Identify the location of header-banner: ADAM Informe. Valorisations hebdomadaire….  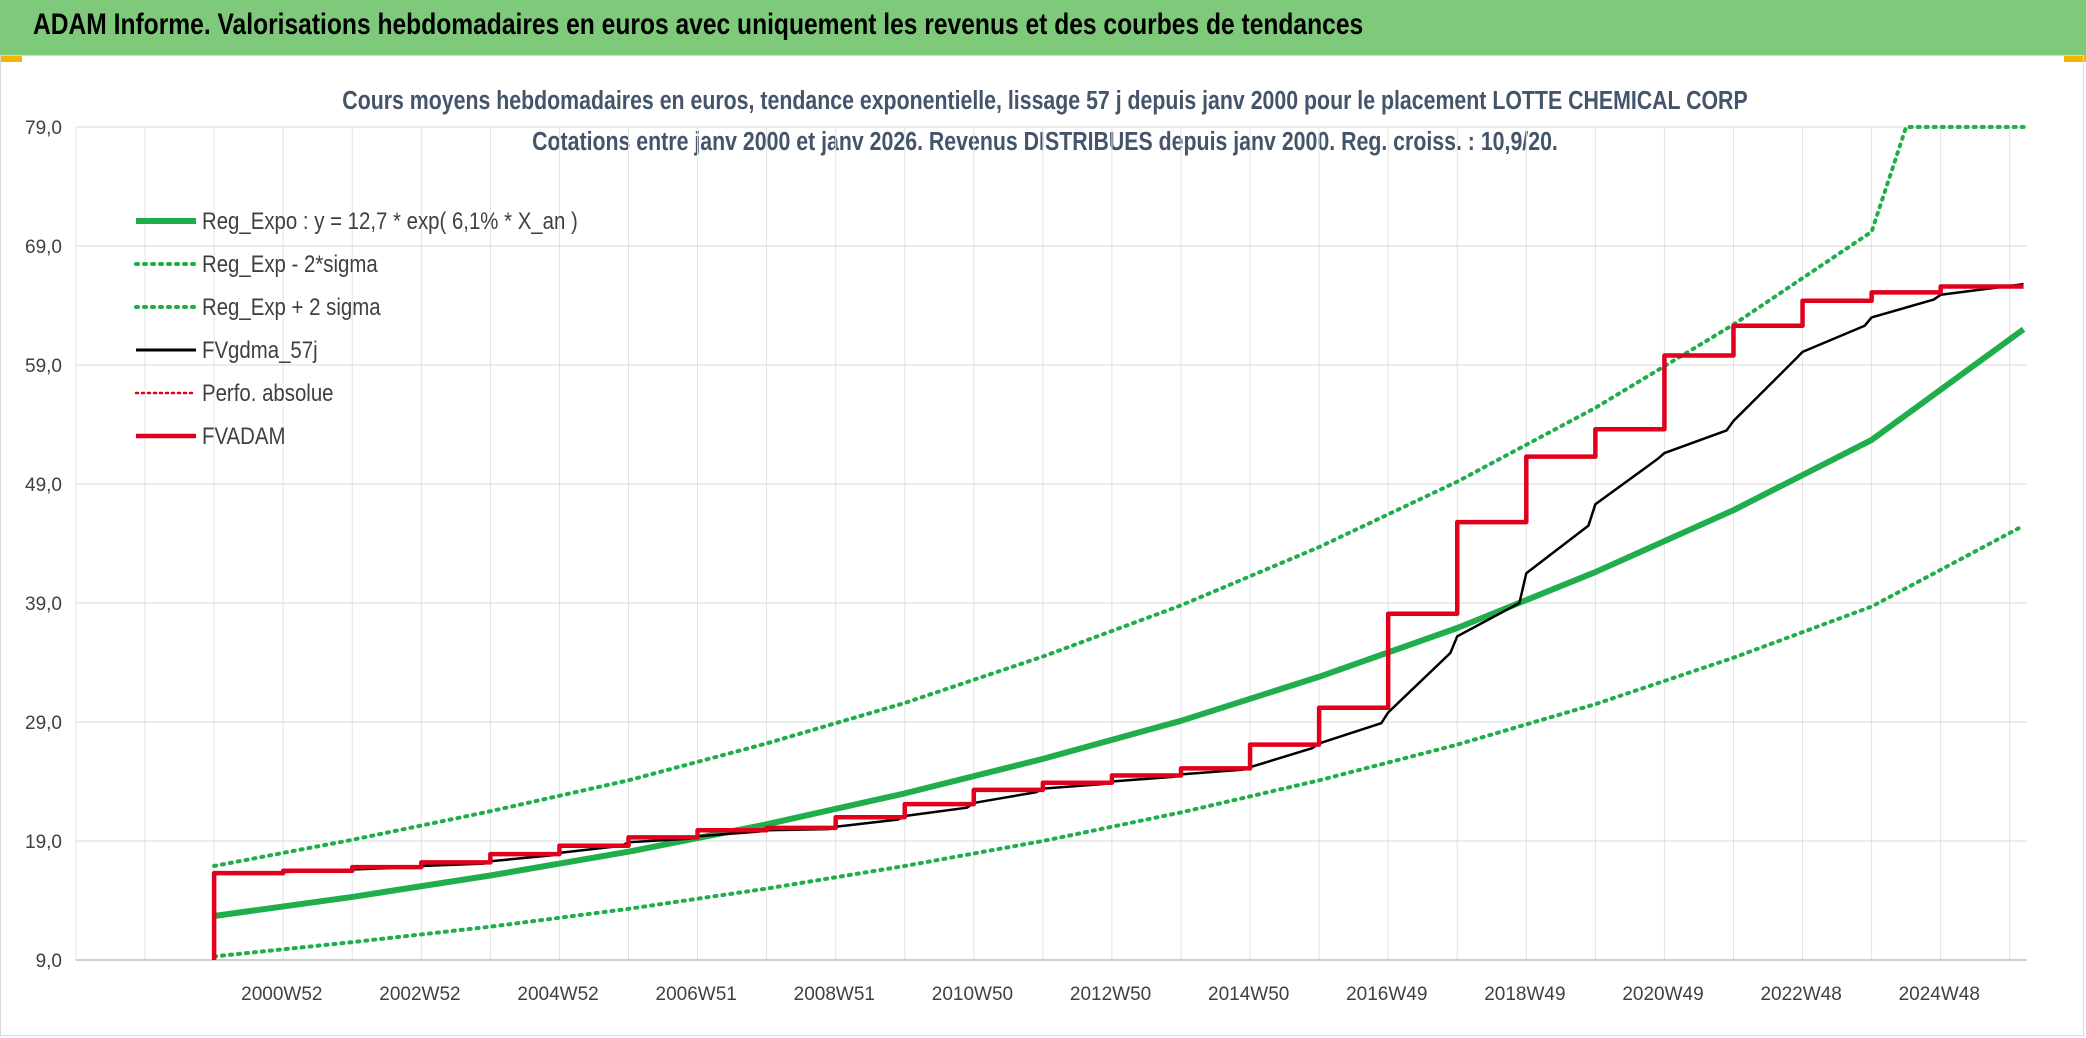
(1043, 27).